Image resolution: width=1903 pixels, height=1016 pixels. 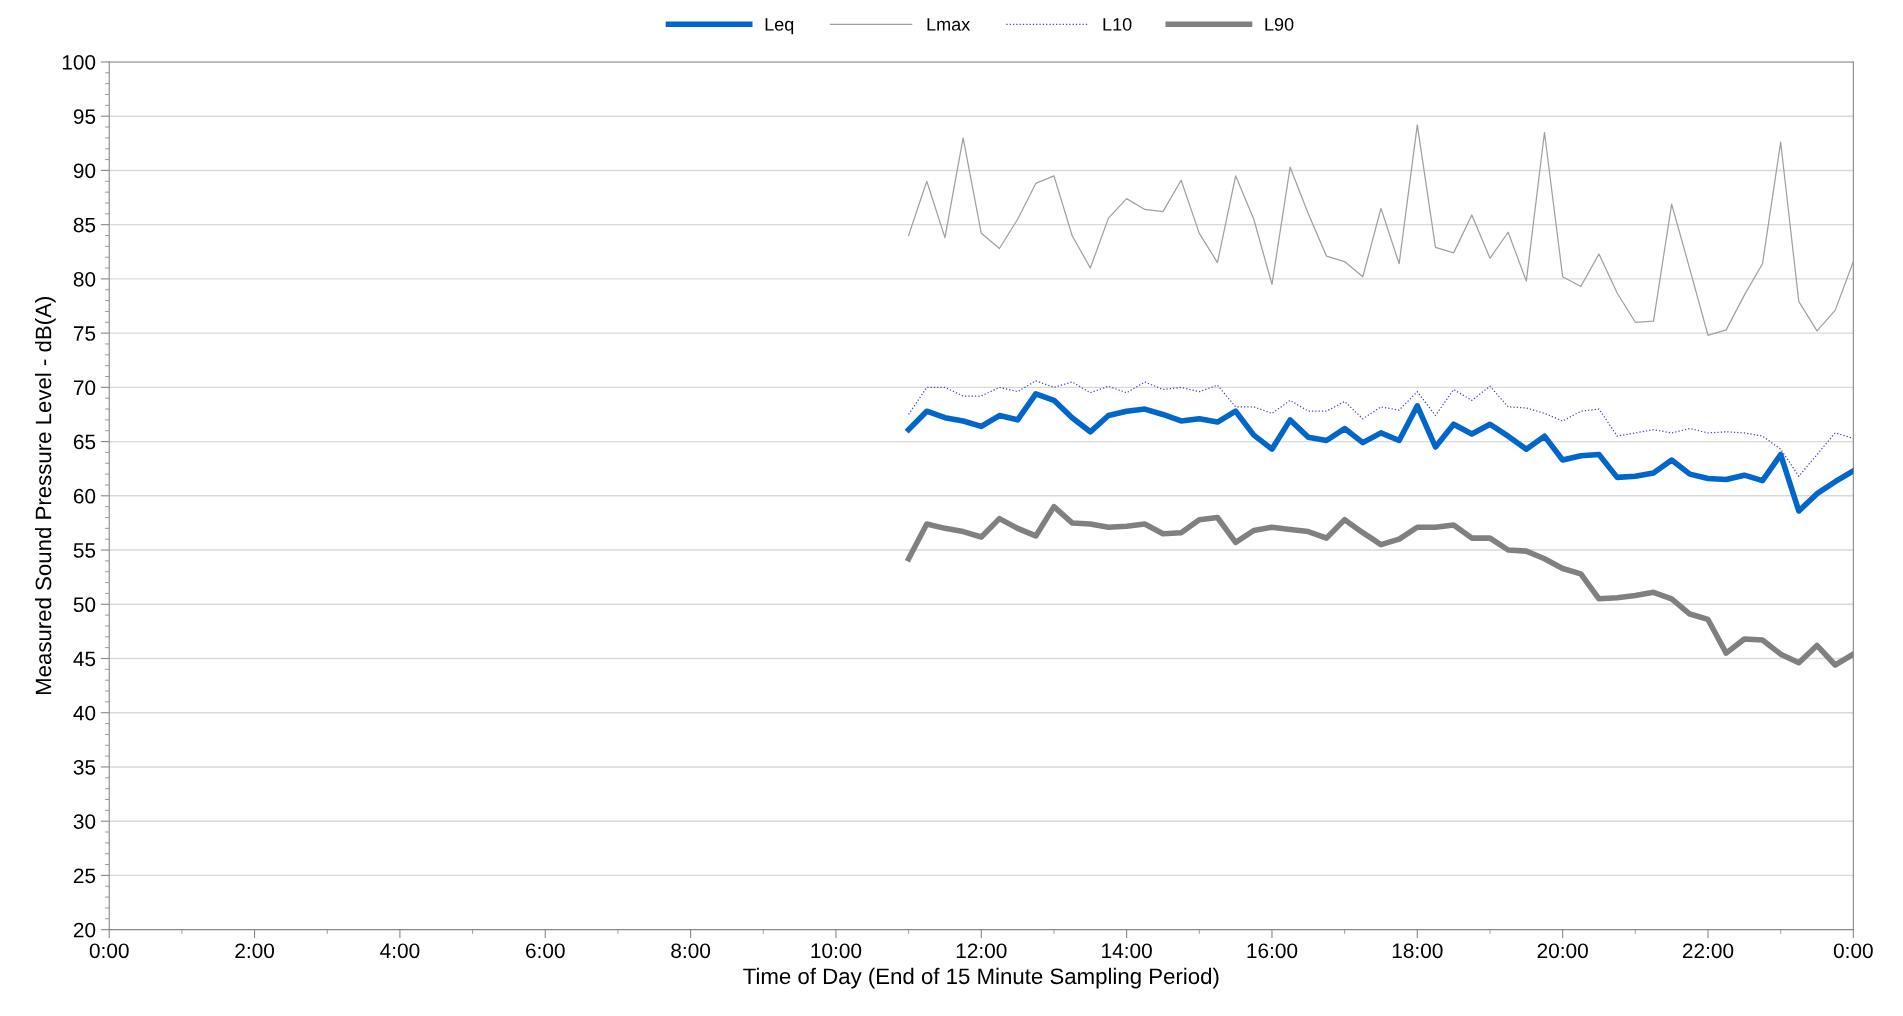 I want to click on y-tick-label: 20, so click(x=84, y=930).